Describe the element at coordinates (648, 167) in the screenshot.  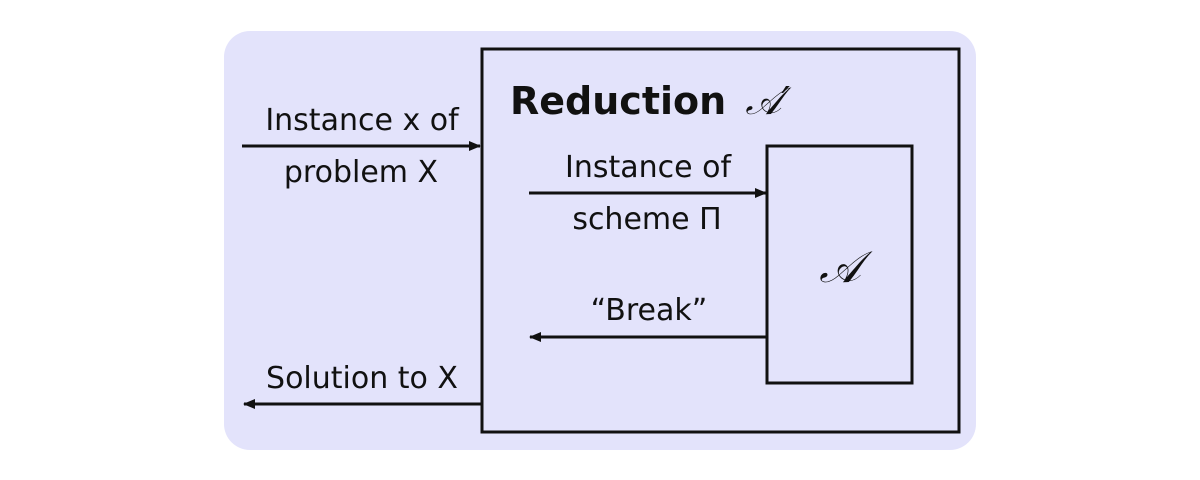
I see `inner-input-label-line1: Instance of` at that location.